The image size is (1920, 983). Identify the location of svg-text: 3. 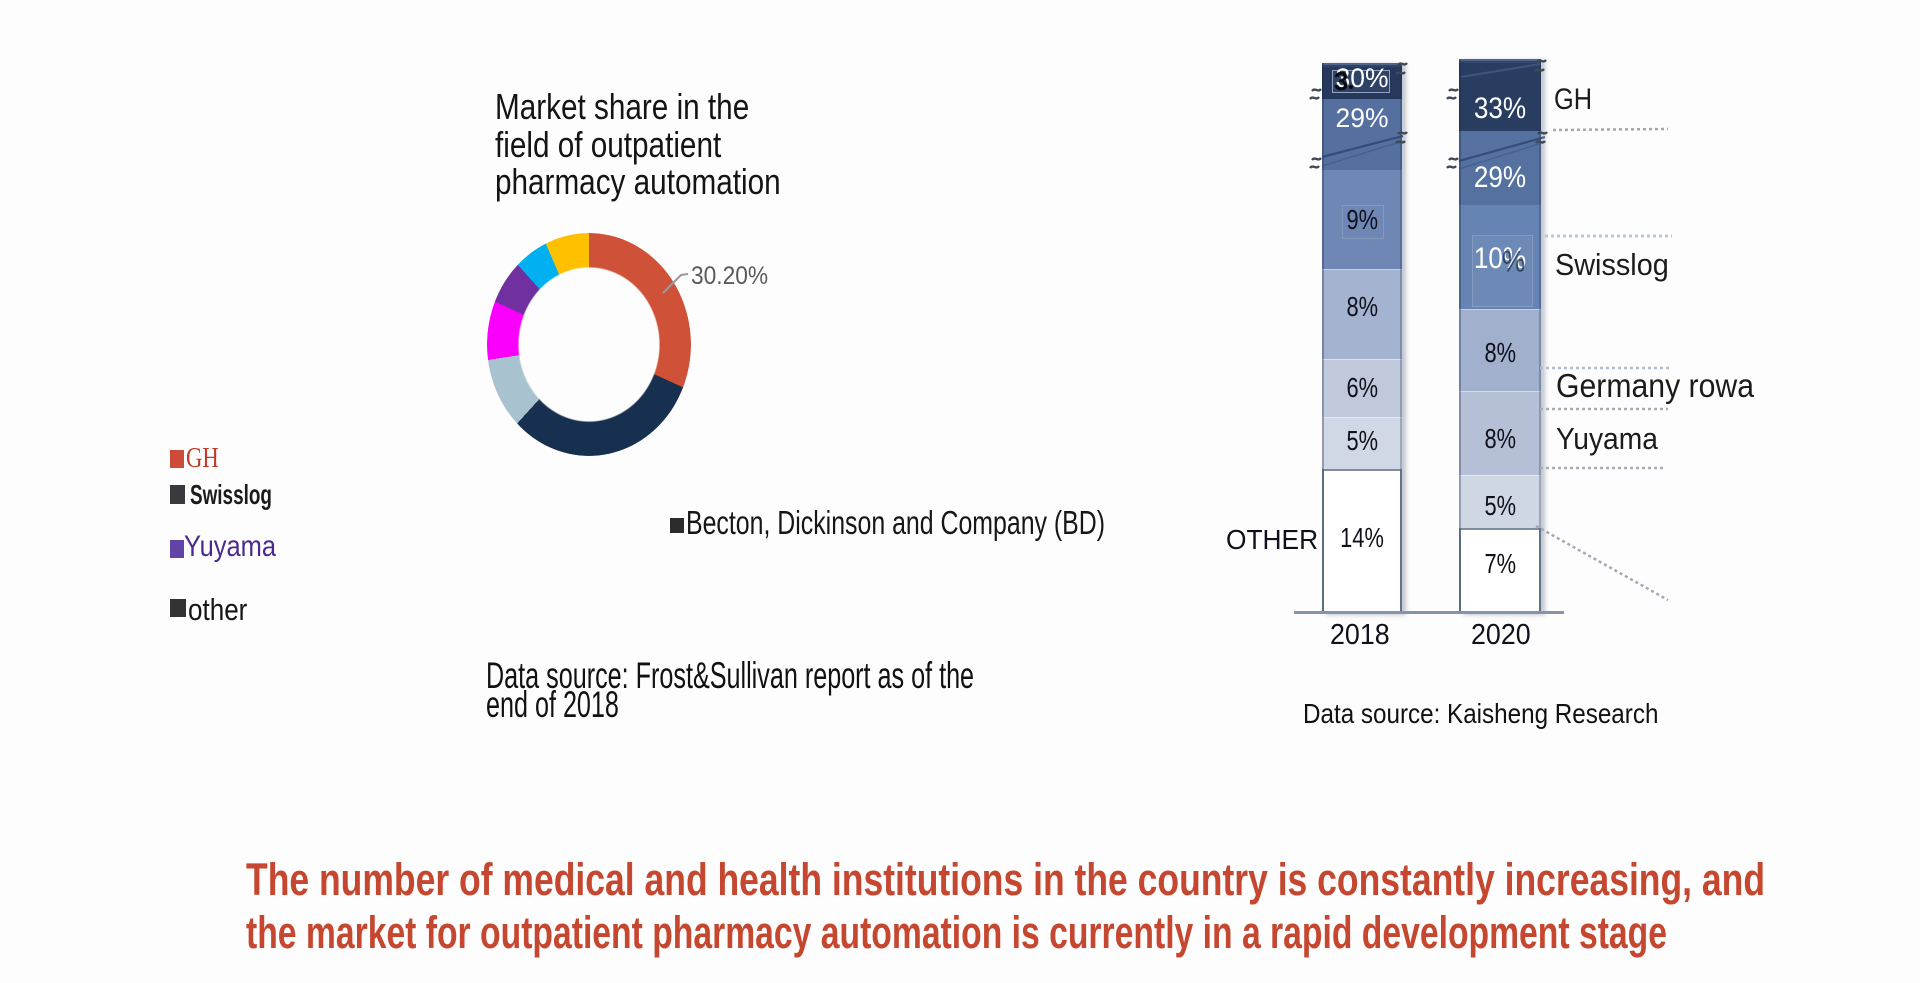
(1341, 81).